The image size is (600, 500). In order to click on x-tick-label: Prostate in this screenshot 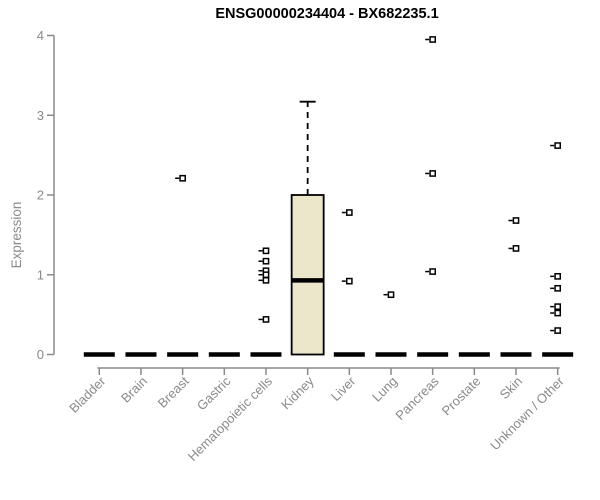, I will do `click(461, 396)`.